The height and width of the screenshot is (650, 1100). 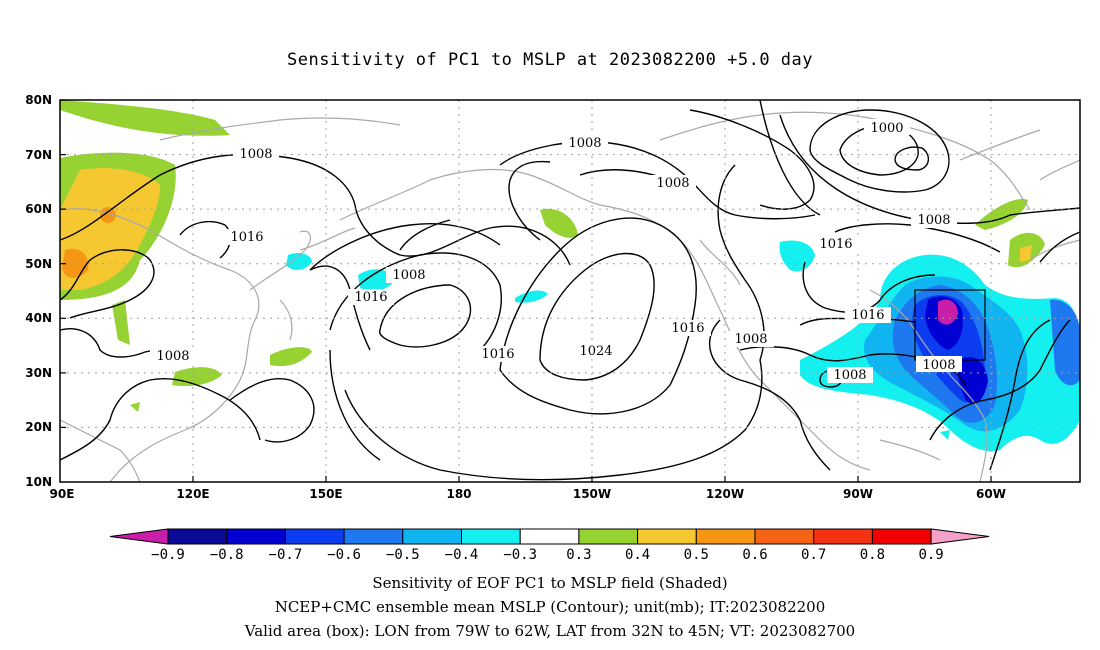 I want to click on lat-label: 80N, so click(x=38, y=100).